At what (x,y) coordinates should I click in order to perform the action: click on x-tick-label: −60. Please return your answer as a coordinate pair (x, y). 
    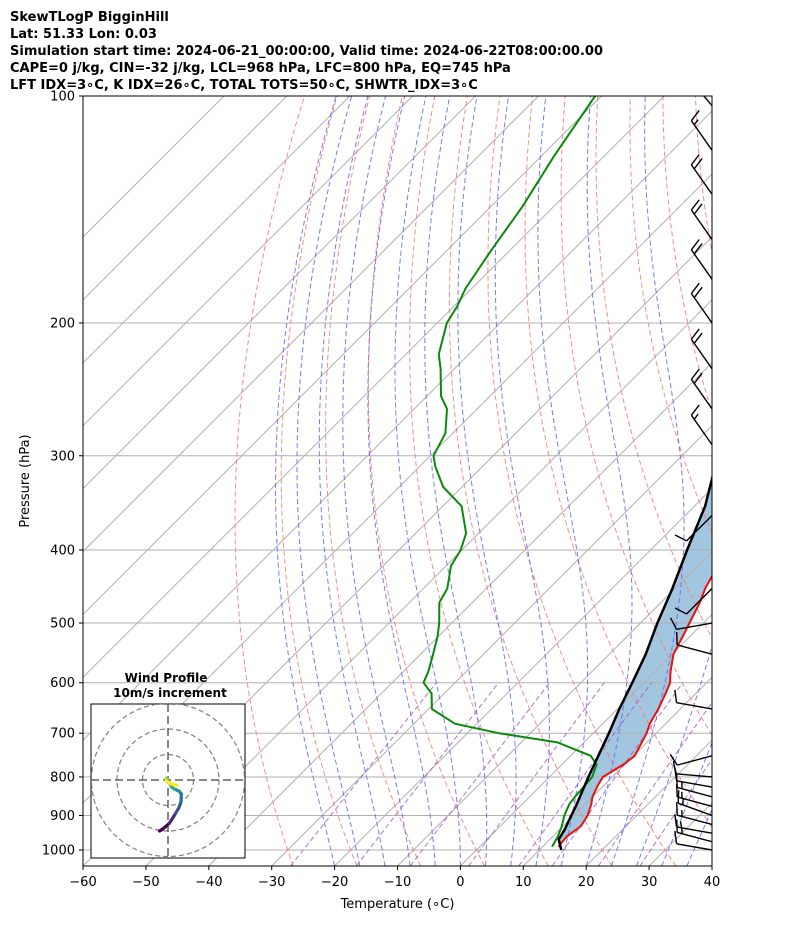
    Looking at the image, I should click on (82, 882).